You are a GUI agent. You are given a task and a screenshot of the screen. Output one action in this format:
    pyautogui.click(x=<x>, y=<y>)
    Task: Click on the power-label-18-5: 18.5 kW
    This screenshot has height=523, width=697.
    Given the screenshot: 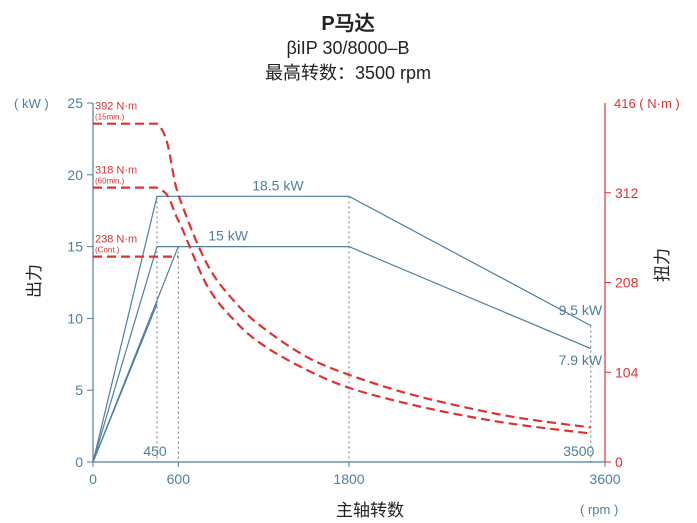 What is the action you would take?
    pyautogui.click(x=278, y=185)
    